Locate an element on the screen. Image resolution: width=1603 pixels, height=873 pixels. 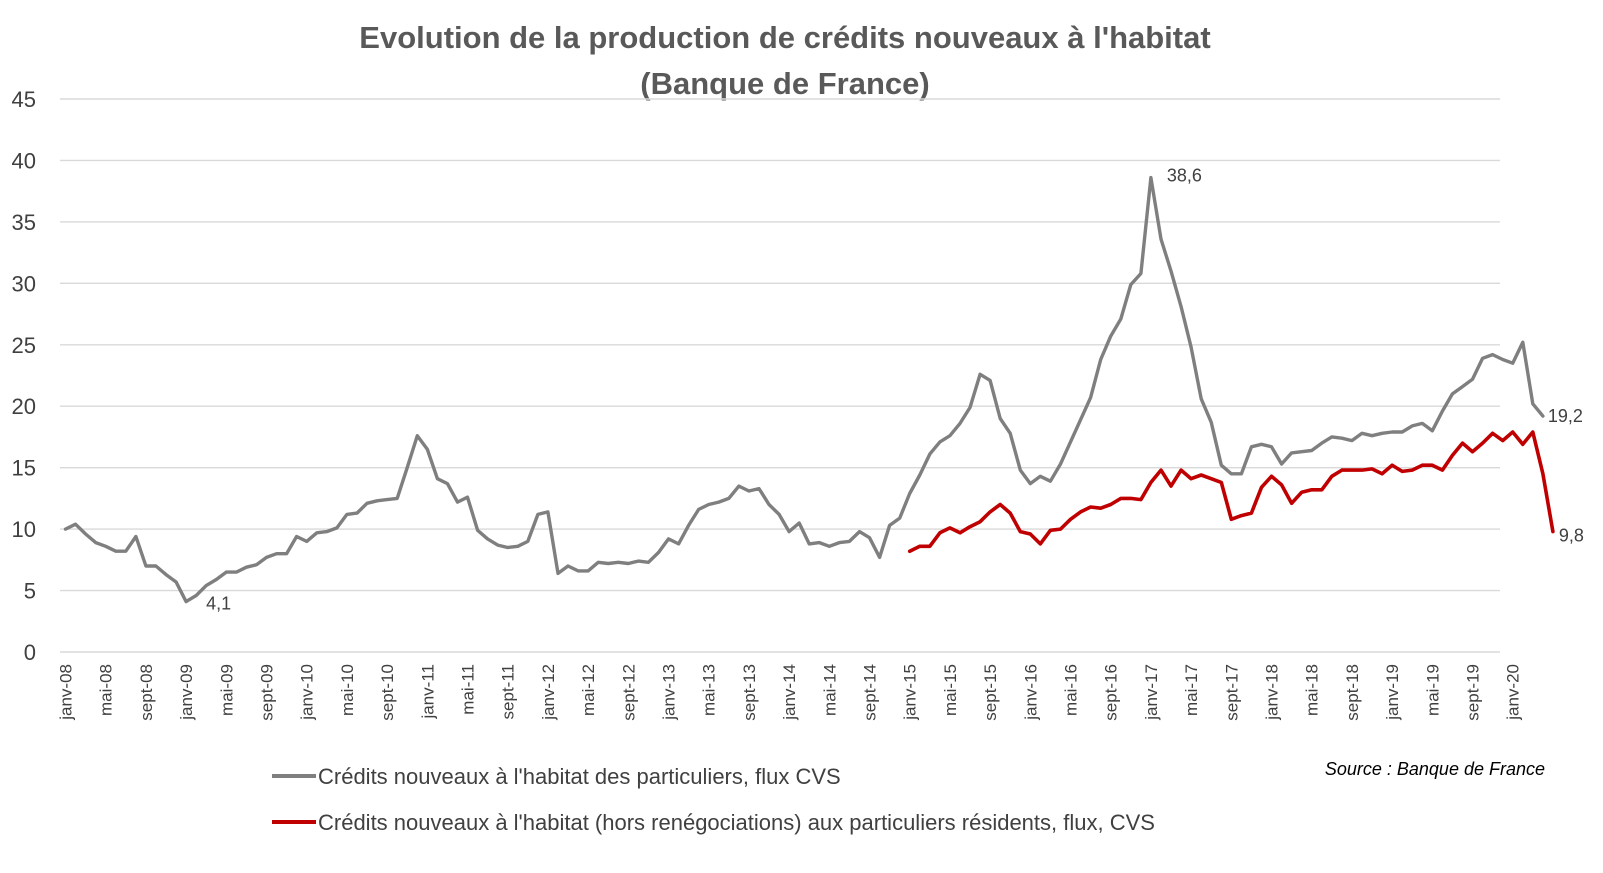
x-tick-label: janv-08 is located at coordinates (66, 692).